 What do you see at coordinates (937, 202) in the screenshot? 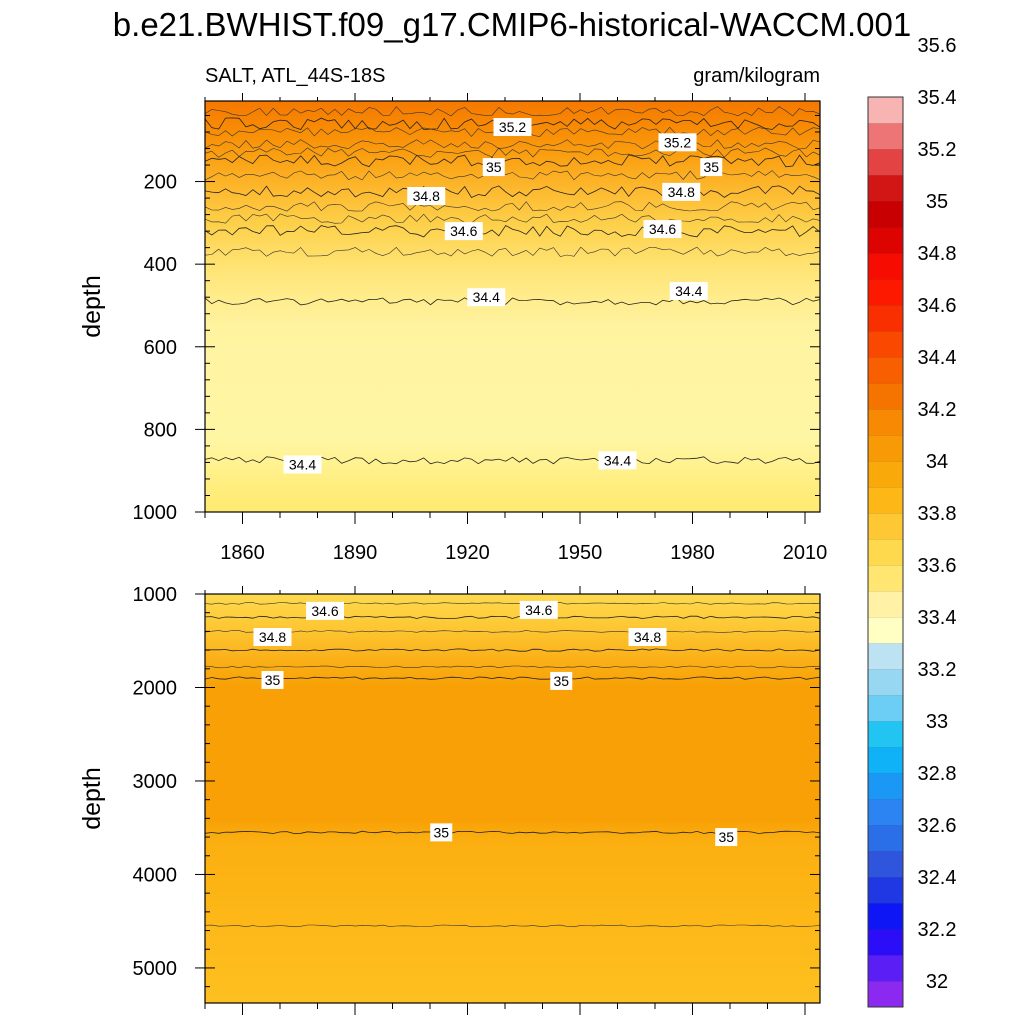
I see `colorbar-tick-label: 35` at bounding box center [937, 202].